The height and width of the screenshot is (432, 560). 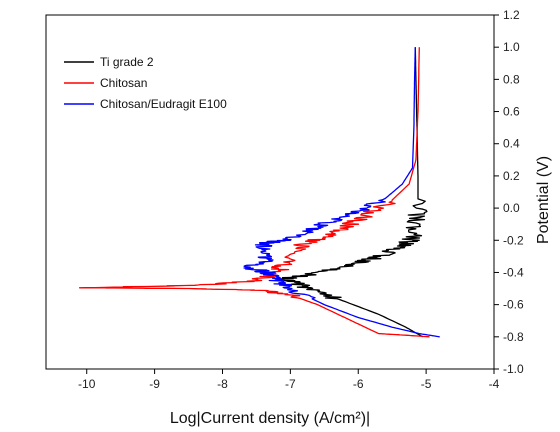 I want to click on x-tick-label: -4, so click(x=494, y=384).